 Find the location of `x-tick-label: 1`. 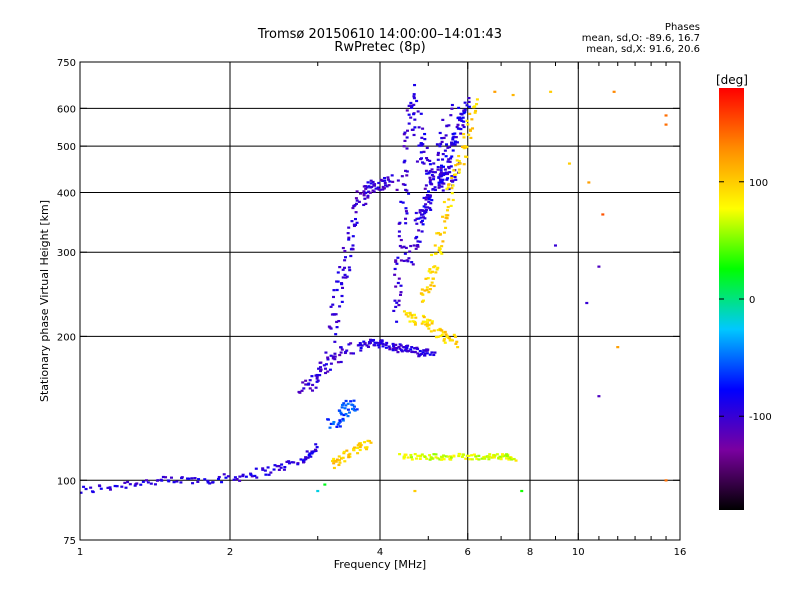

x-tick-label: 1 is located at coordinates (80, 552).